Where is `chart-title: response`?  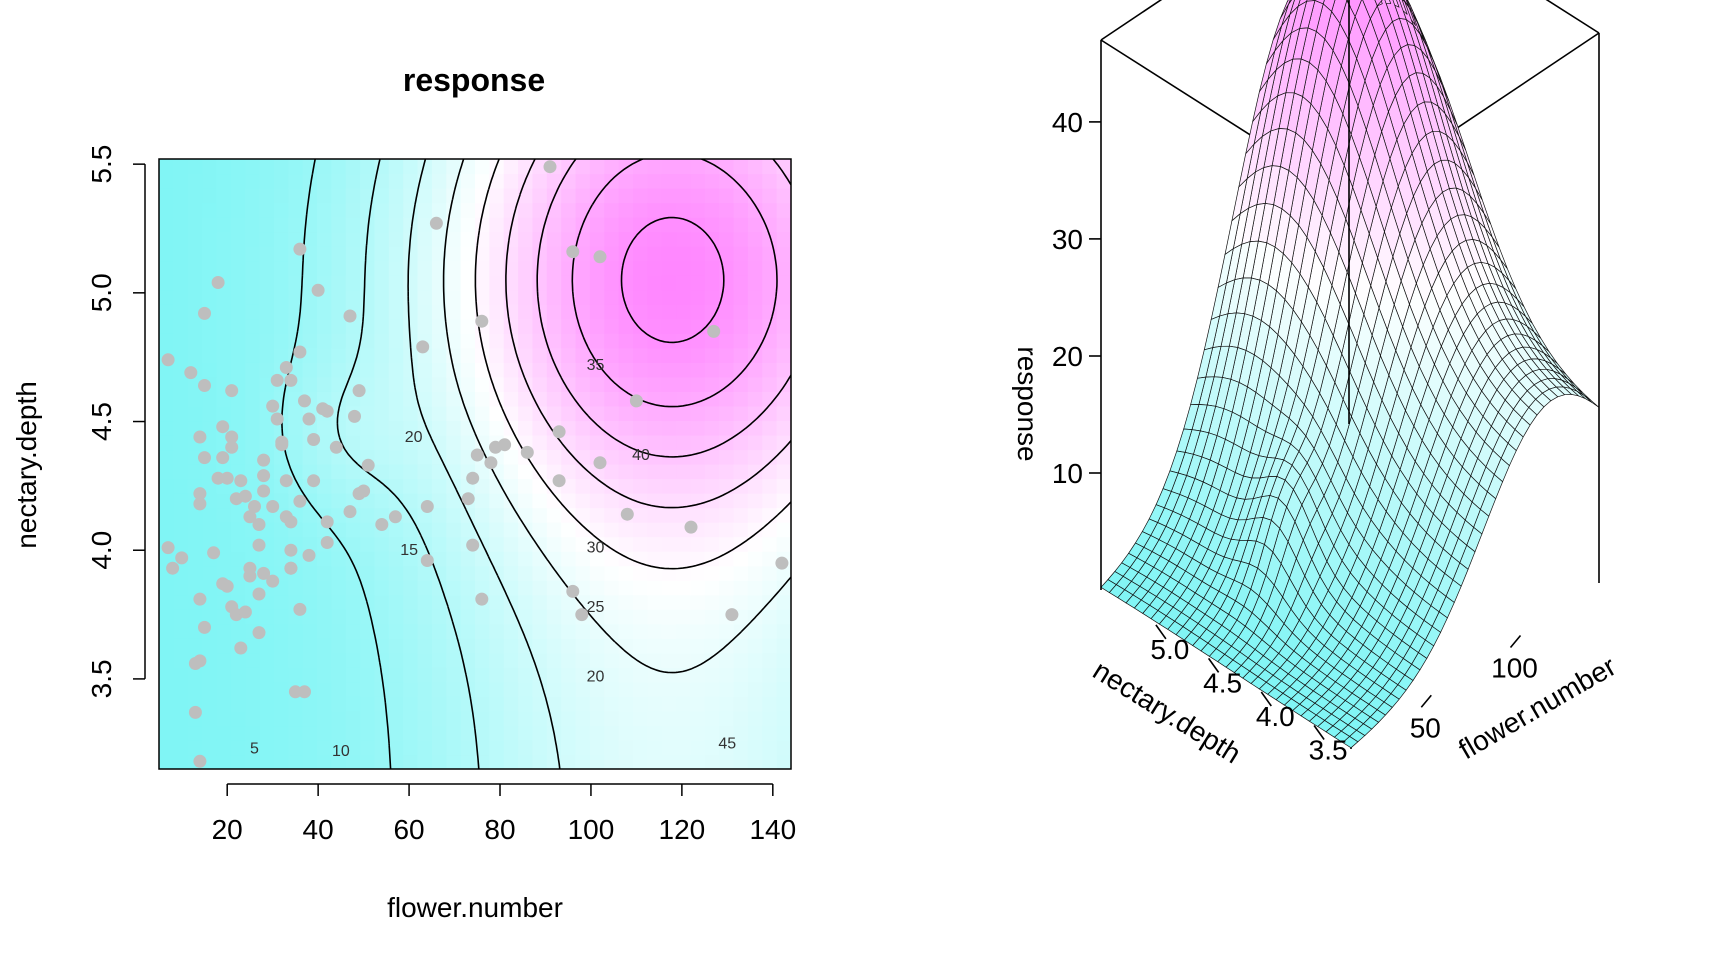
chart-title: response is located at coordinates (474, 80).